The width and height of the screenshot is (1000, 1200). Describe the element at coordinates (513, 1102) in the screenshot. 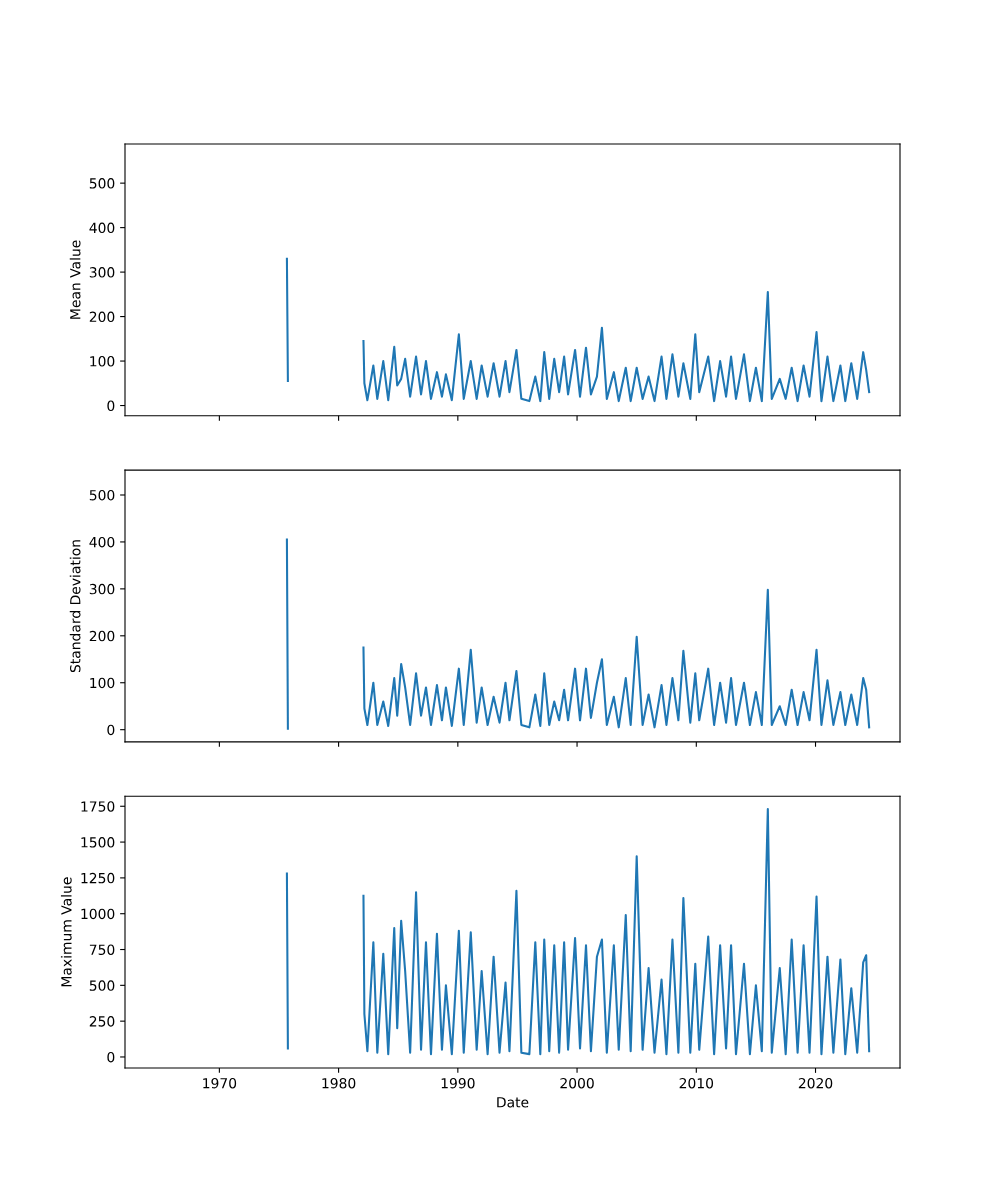

I see `x-axis-title: Date` at that location.